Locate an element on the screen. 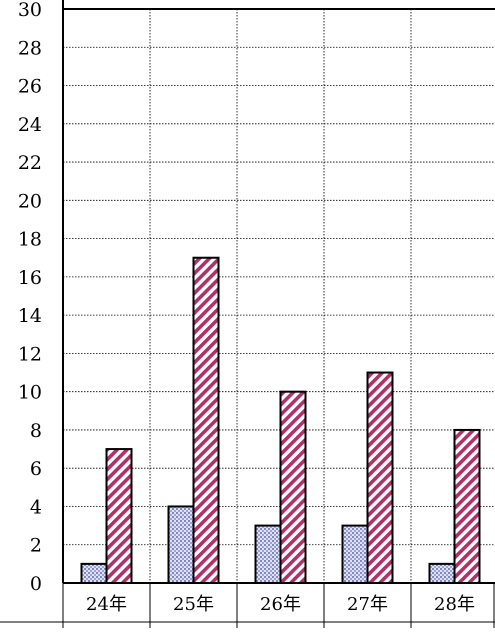 The height and width of the screenshot is (633, 495). y-tick-label: 28 is located at coordinates (30, 48).